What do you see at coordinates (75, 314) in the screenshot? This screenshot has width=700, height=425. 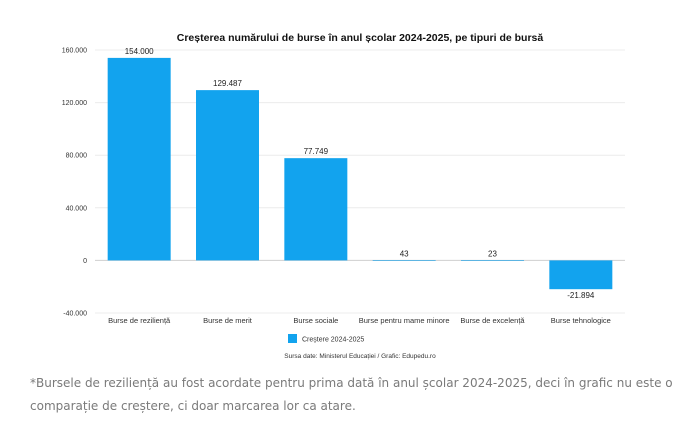 I see `y-tick-label: -40.000` at bounding box center [75, 314].